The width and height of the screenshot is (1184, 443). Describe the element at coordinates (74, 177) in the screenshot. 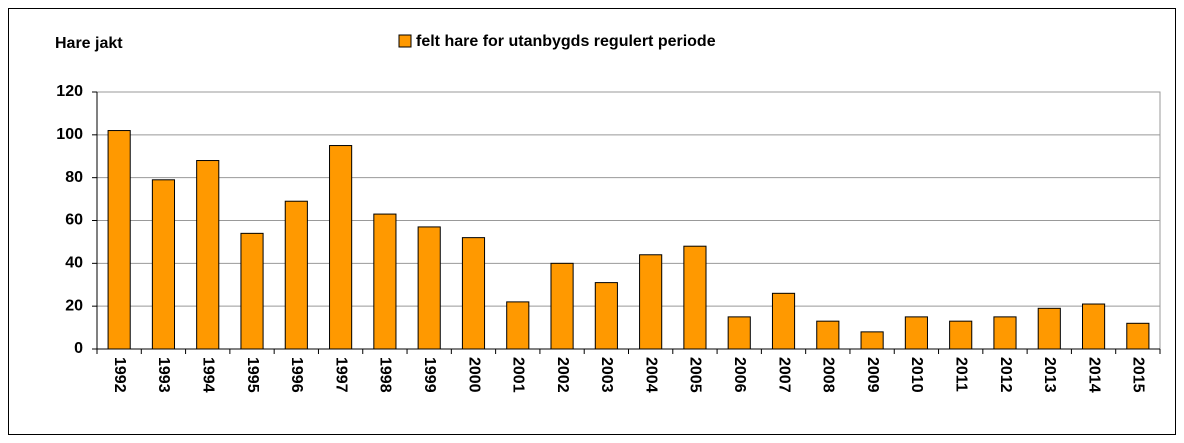

I see `y-tick-label: 80` at that location.